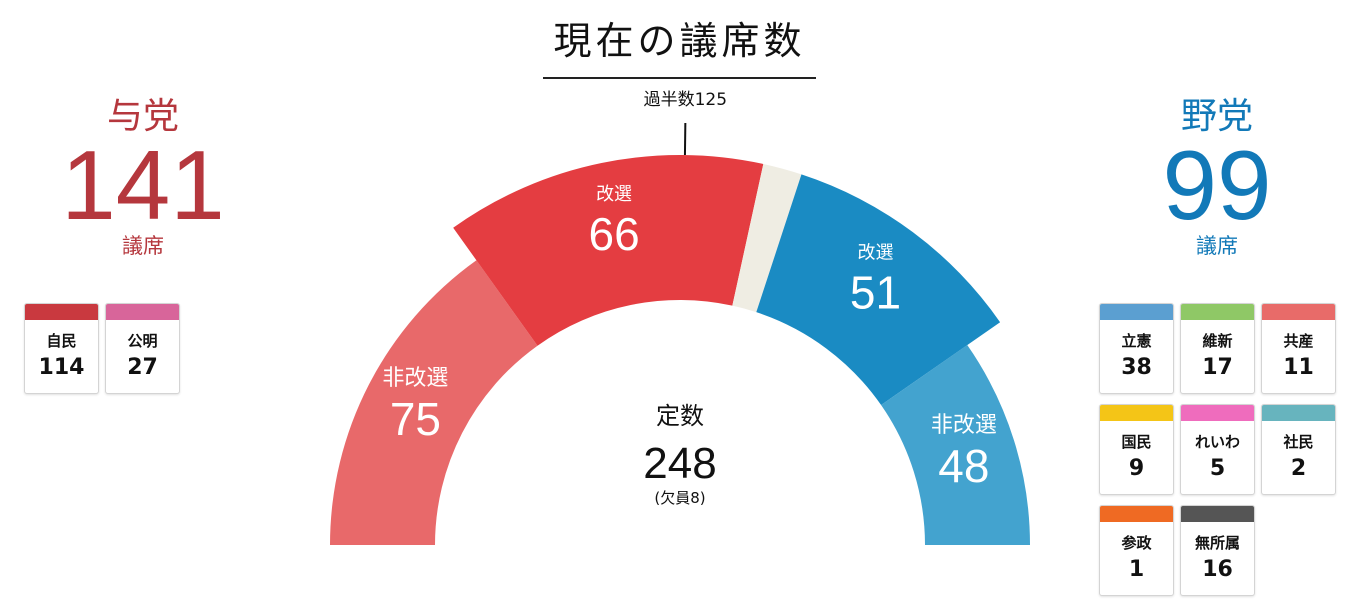 The width and height of the screenshot is (1362, 616). Describe the element at coordinates (142, 116) in the screenshot. I see `ruling-label: 与党` at that location.